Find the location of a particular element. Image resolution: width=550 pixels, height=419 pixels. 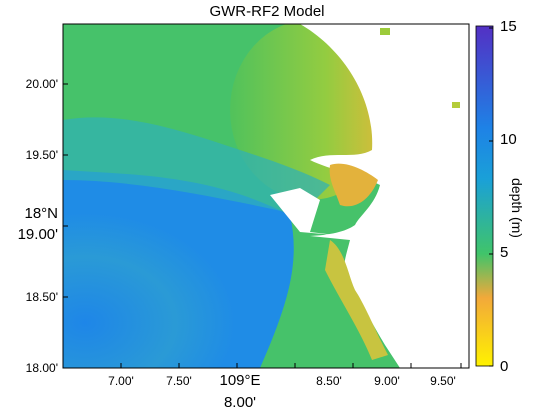

island-yellow is located at coordinates (353, 185).